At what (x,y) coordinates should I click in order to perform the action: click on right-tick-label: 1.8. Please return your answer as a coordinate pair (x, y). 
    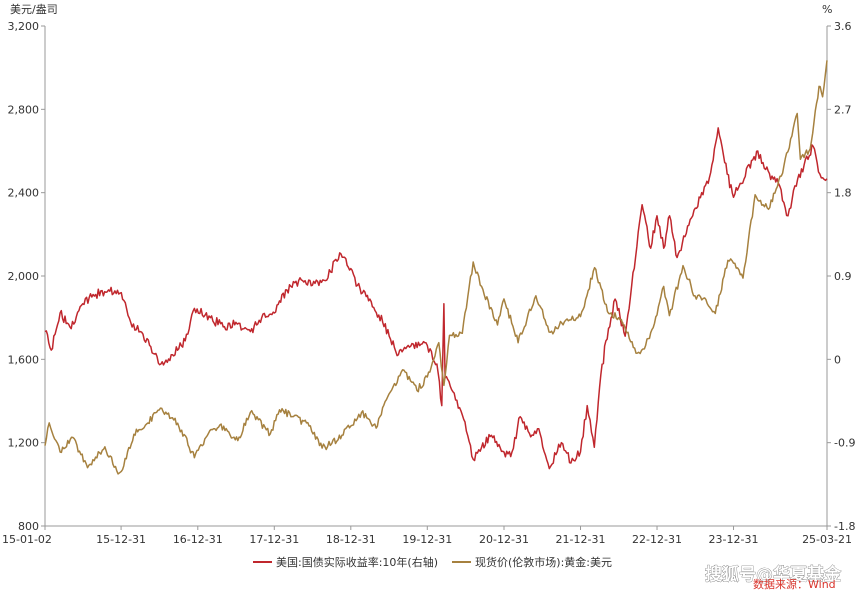
    Looking at the image, I should click on (843, 193).